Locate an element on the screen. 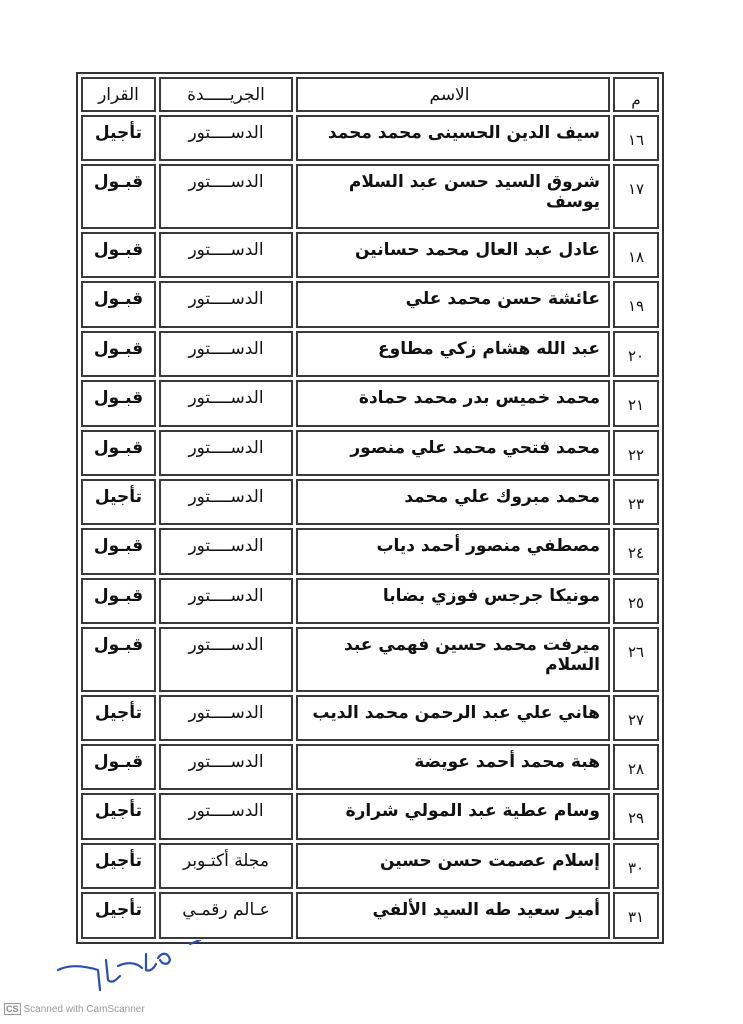 The image size is (743, 1024). row-number: ٣٠ is located at coordinates (636, 866).